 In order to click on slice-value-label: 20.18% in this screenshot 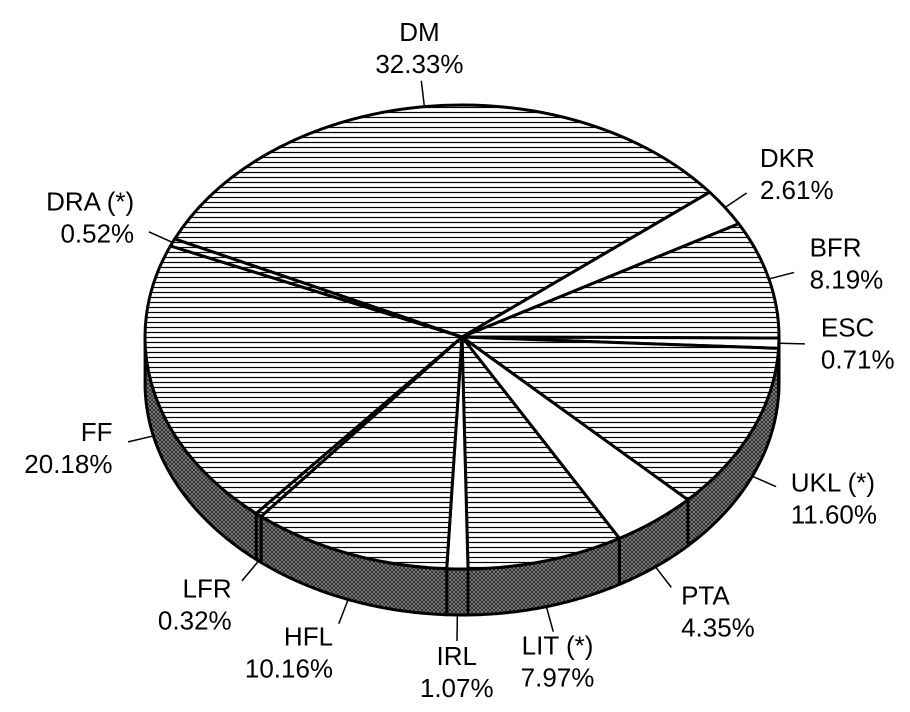, I will do `click(68, 464)`.